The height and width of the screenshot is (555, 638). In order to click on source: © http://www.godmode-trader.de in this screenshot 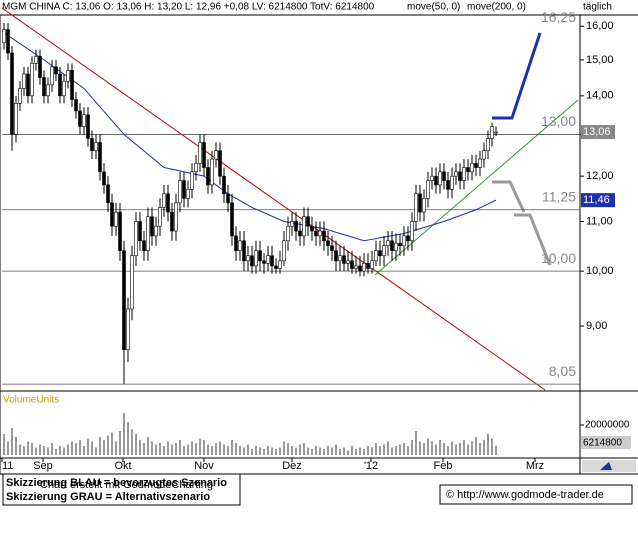, I will do `click(525, 495)`.